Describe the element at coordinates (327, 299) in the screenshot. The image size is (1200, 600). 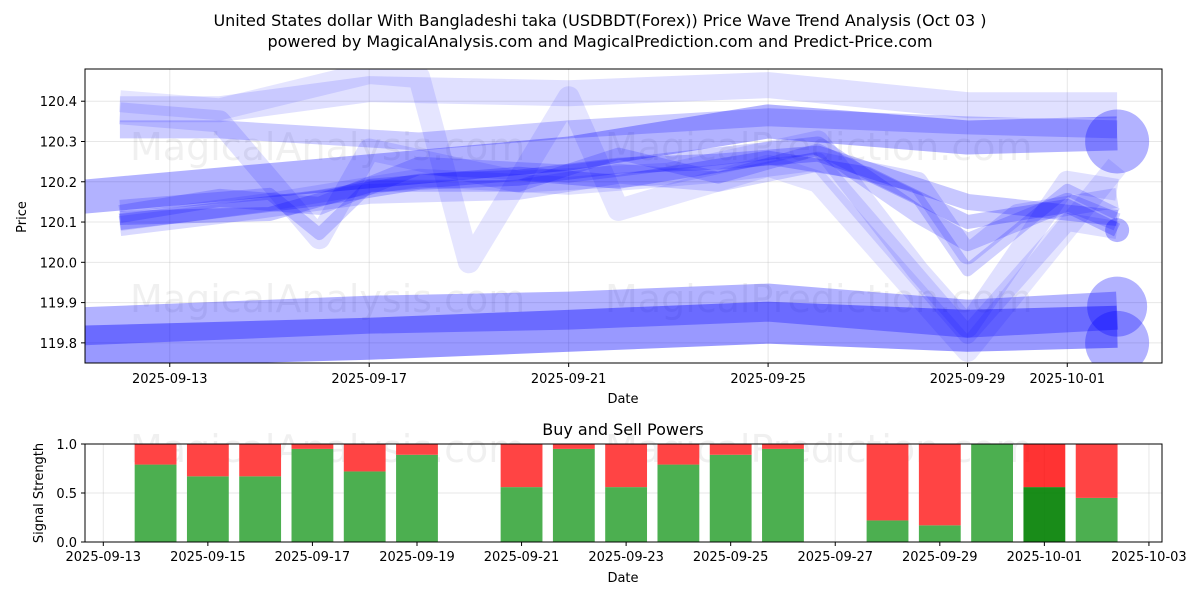
I see `watermark-analysis-mid: MagicalAnalysis.com` at that location.